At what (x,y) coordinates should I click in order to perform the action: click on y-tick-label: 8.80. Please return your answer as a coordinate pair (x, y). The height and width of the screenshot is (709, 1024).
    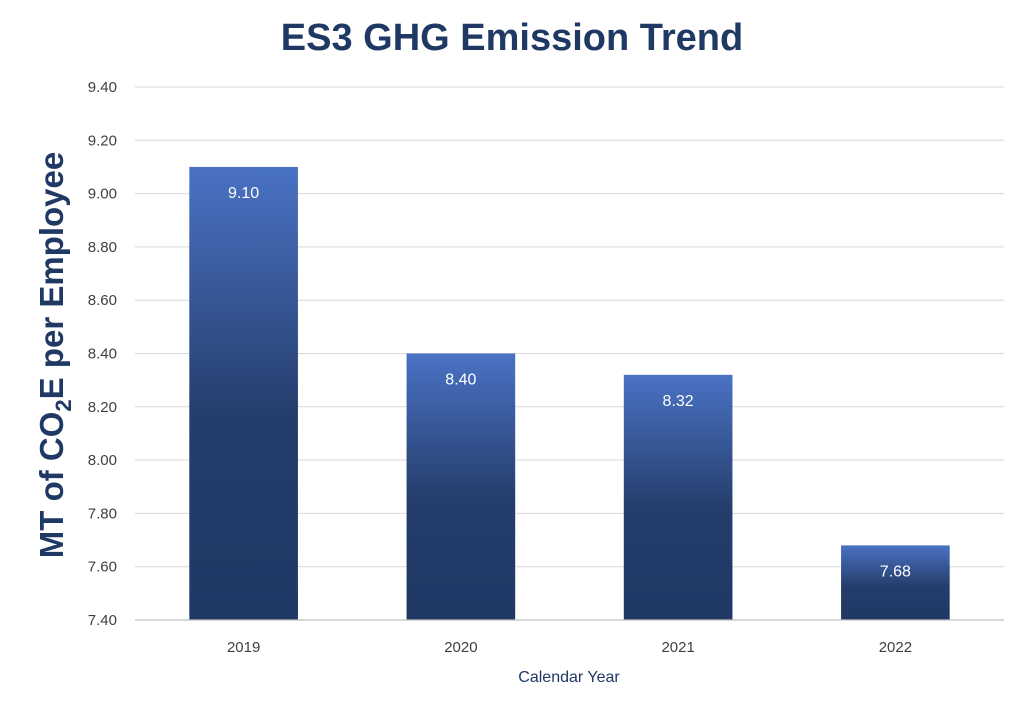
    Looking at the image, I should click on (102, 247).